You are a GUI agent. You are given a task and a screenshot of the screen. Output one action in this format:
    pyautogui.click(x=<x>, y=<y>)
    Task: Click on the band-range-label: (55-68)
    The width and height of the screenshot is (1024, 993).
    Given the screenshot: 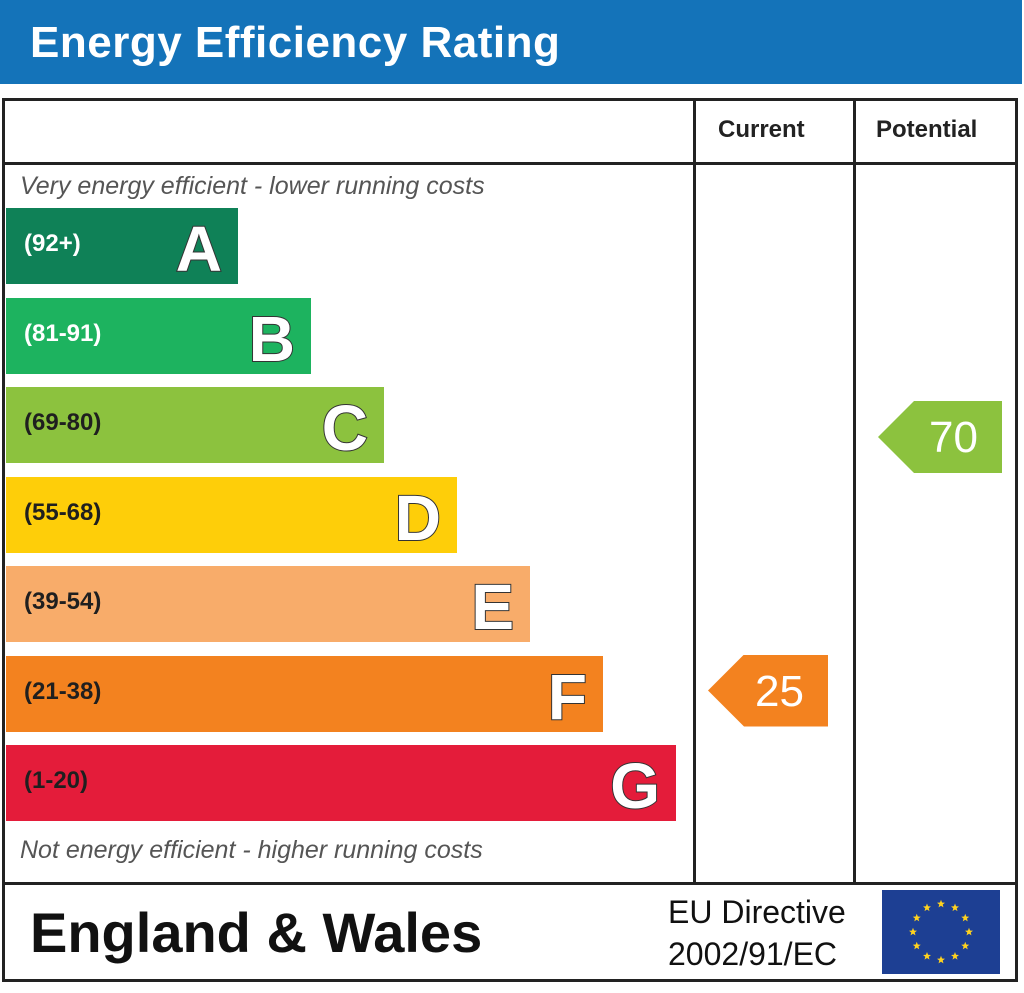 What is the action you would take?
    pyautogui.click(x=63, y=512)
    